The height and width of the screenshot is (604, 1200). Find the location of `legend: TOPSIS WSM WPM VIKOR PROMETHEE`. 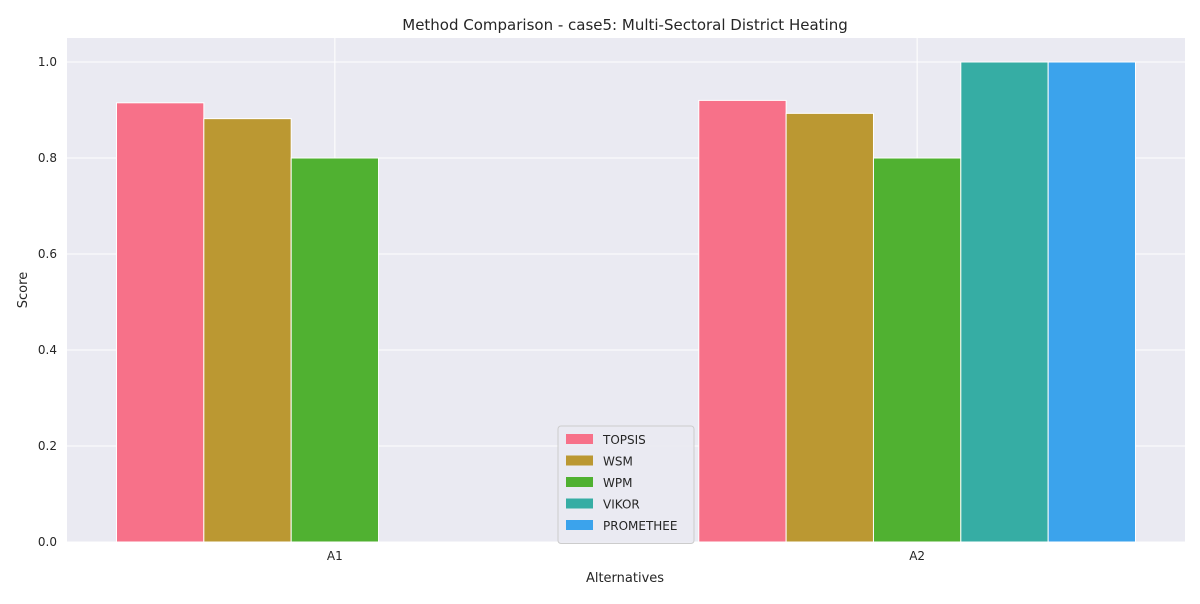

legend: TOPSIS WSM WPM VIKOR PROMETHEE is located at coordinates (626, 484).